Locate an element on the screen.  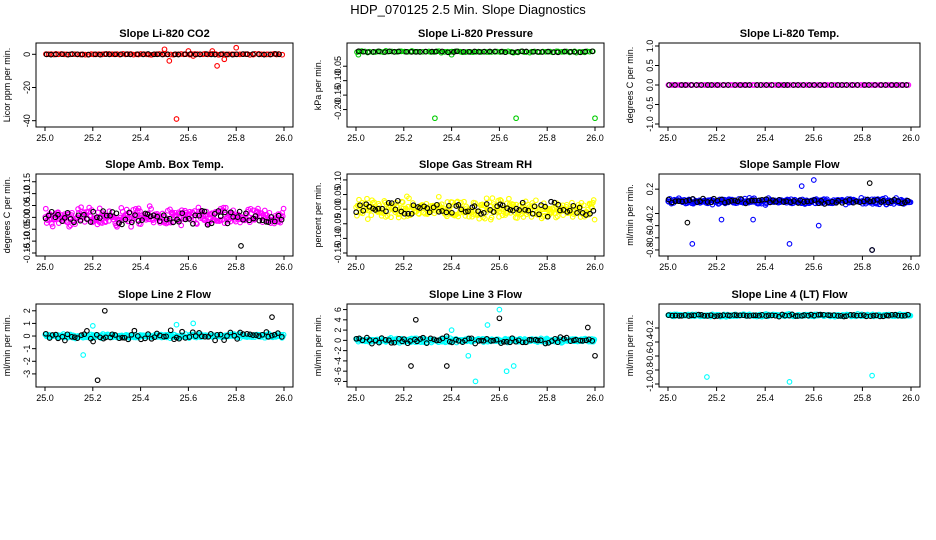
y-axis-label: ml/min per min. is located at coordinates (630, 215).